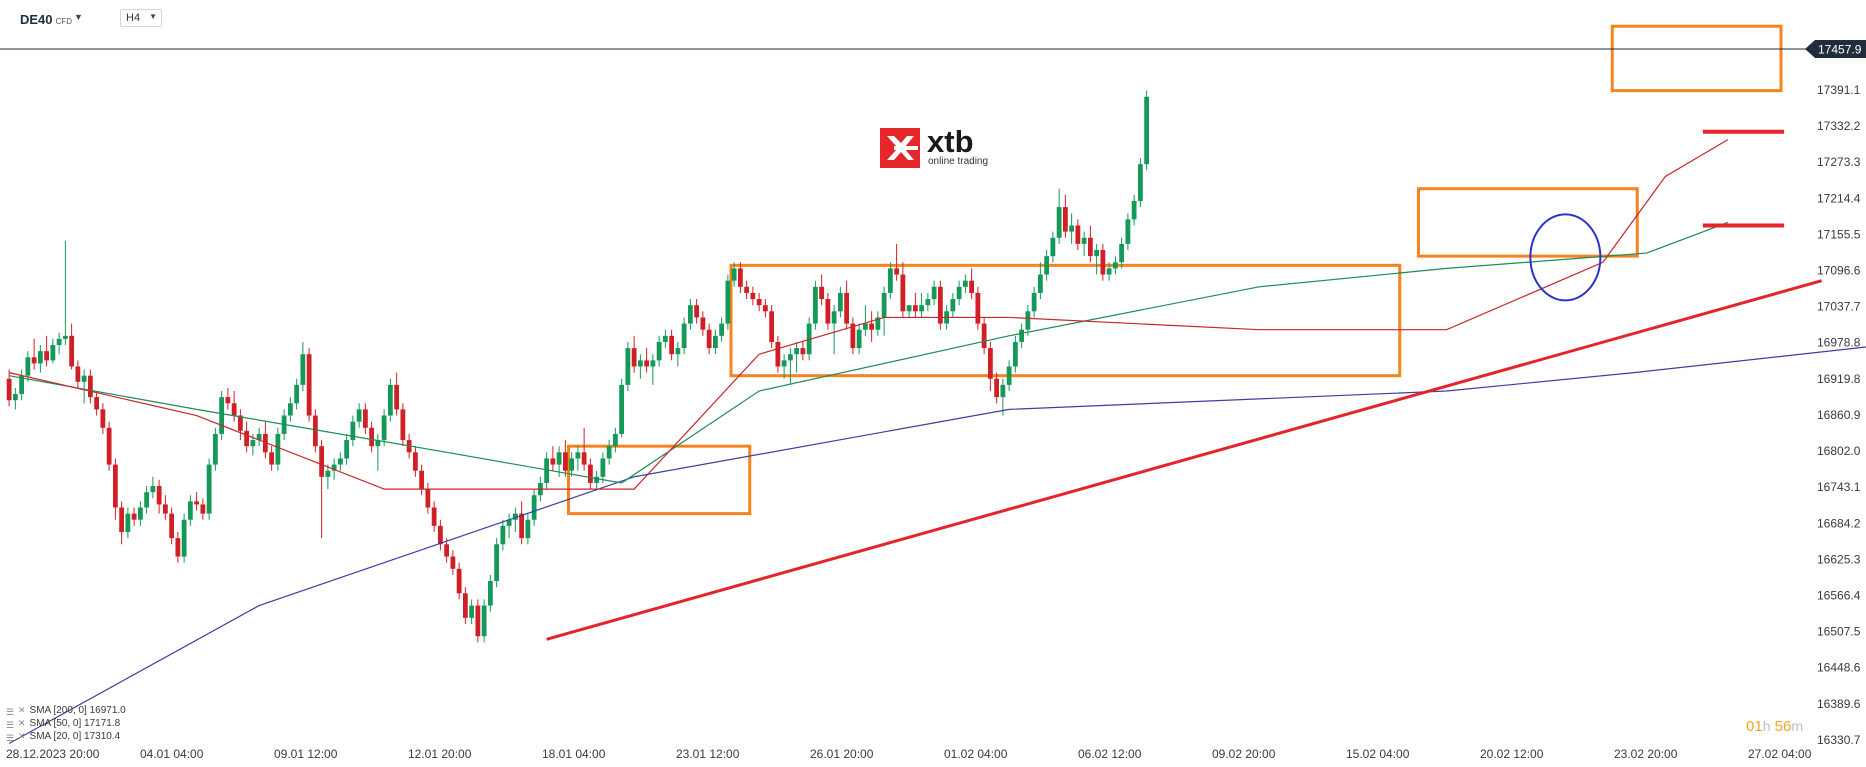  What do you see at coordinates (659, 480) in the screenshot?
I see `range-box` at bounding box center [659, 480].